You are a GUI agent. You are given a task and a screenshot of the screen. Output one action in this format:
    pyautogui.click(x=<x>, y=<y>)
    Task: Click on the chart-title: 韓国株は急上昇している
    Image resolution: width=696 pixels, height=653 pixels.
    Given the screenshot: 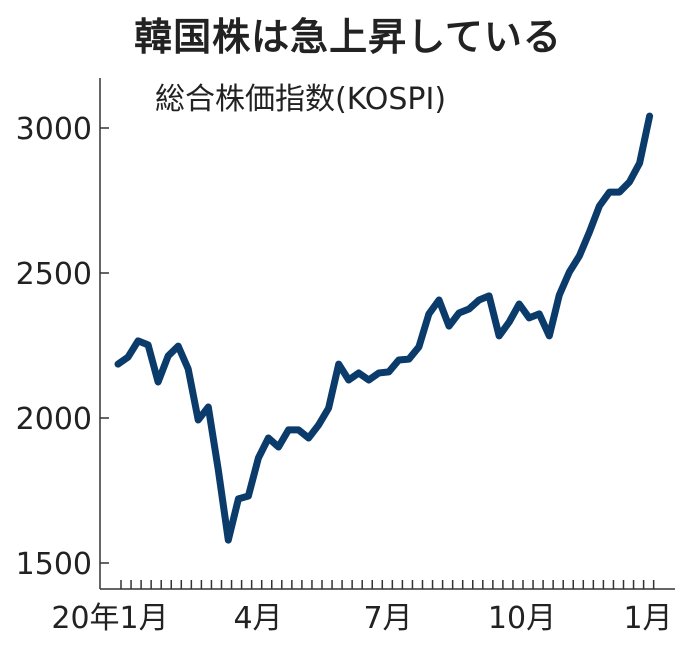 What is the action you would take?
    pyautogui.click(x=348, y=37)
    